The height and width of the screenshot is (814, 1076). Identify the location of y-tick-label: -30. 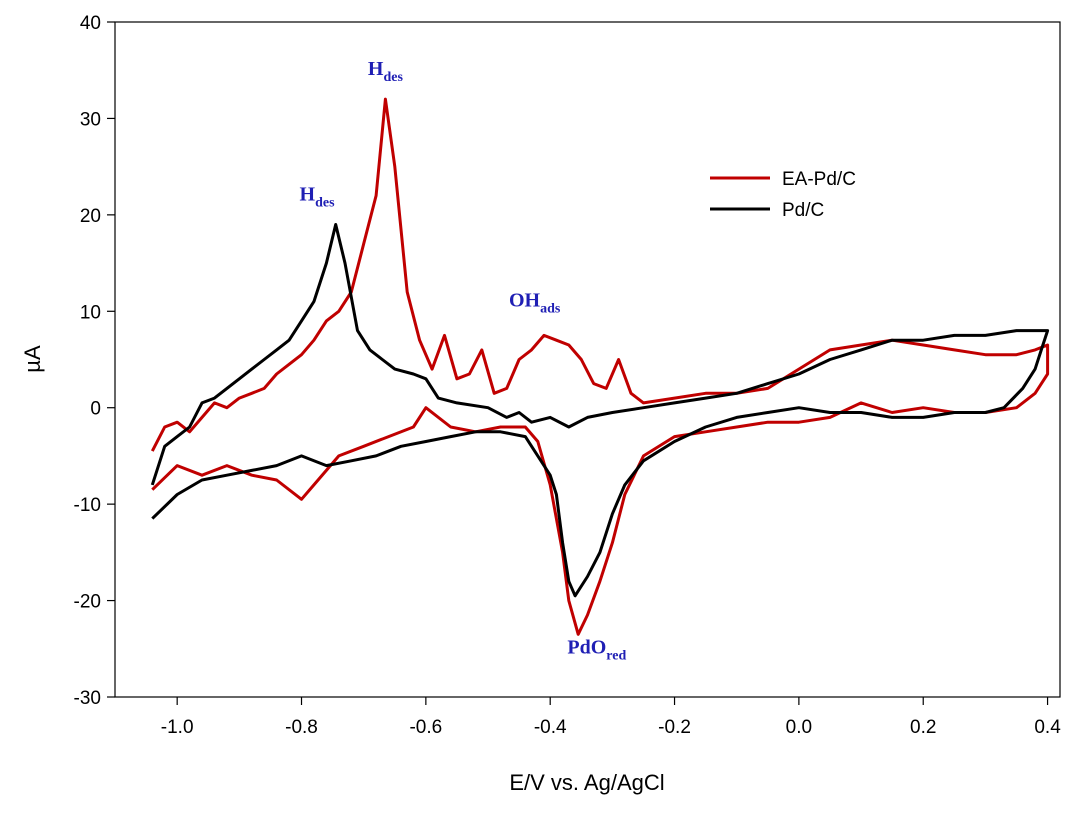
(87, 698).